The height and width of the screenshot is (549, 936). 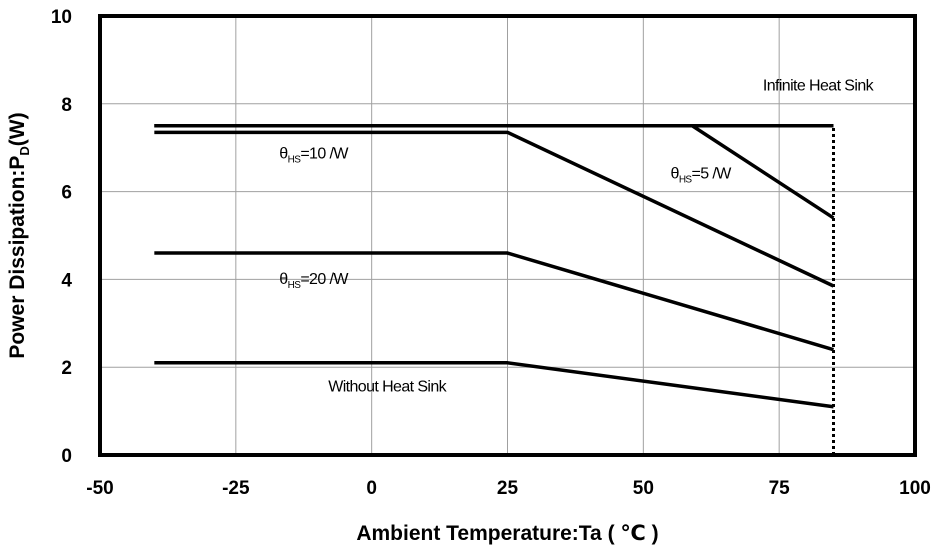 What do you see at coordinates (66, 105) in the screenshot?
I see `y-tick-label: 8` at bounding box center [66, 105].